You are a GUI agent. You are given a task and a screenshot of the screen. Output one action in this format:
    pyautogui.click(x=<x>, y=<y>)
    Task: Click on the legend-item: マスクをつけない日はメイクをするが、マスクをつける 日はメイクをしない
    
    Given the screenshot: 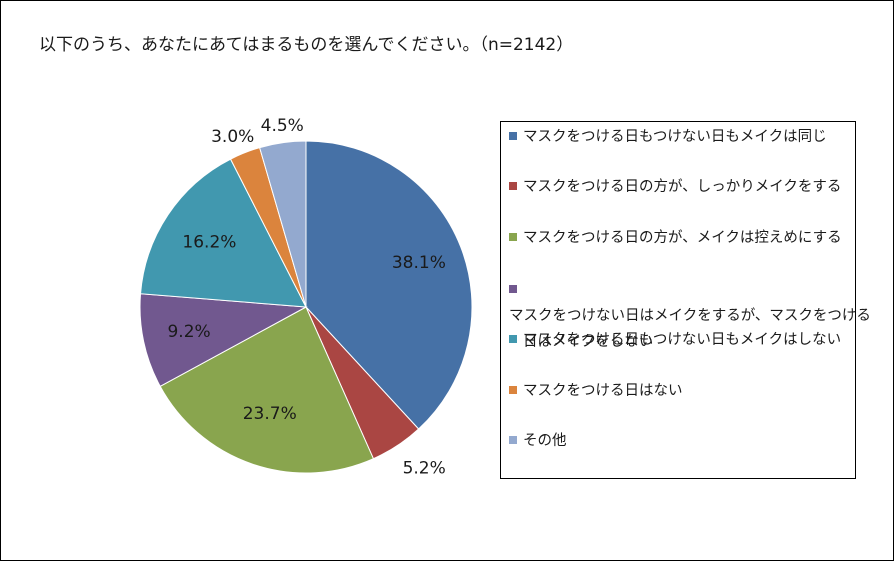 What is the action you would take?
    pyautogui.click(x=690, y=316)
    